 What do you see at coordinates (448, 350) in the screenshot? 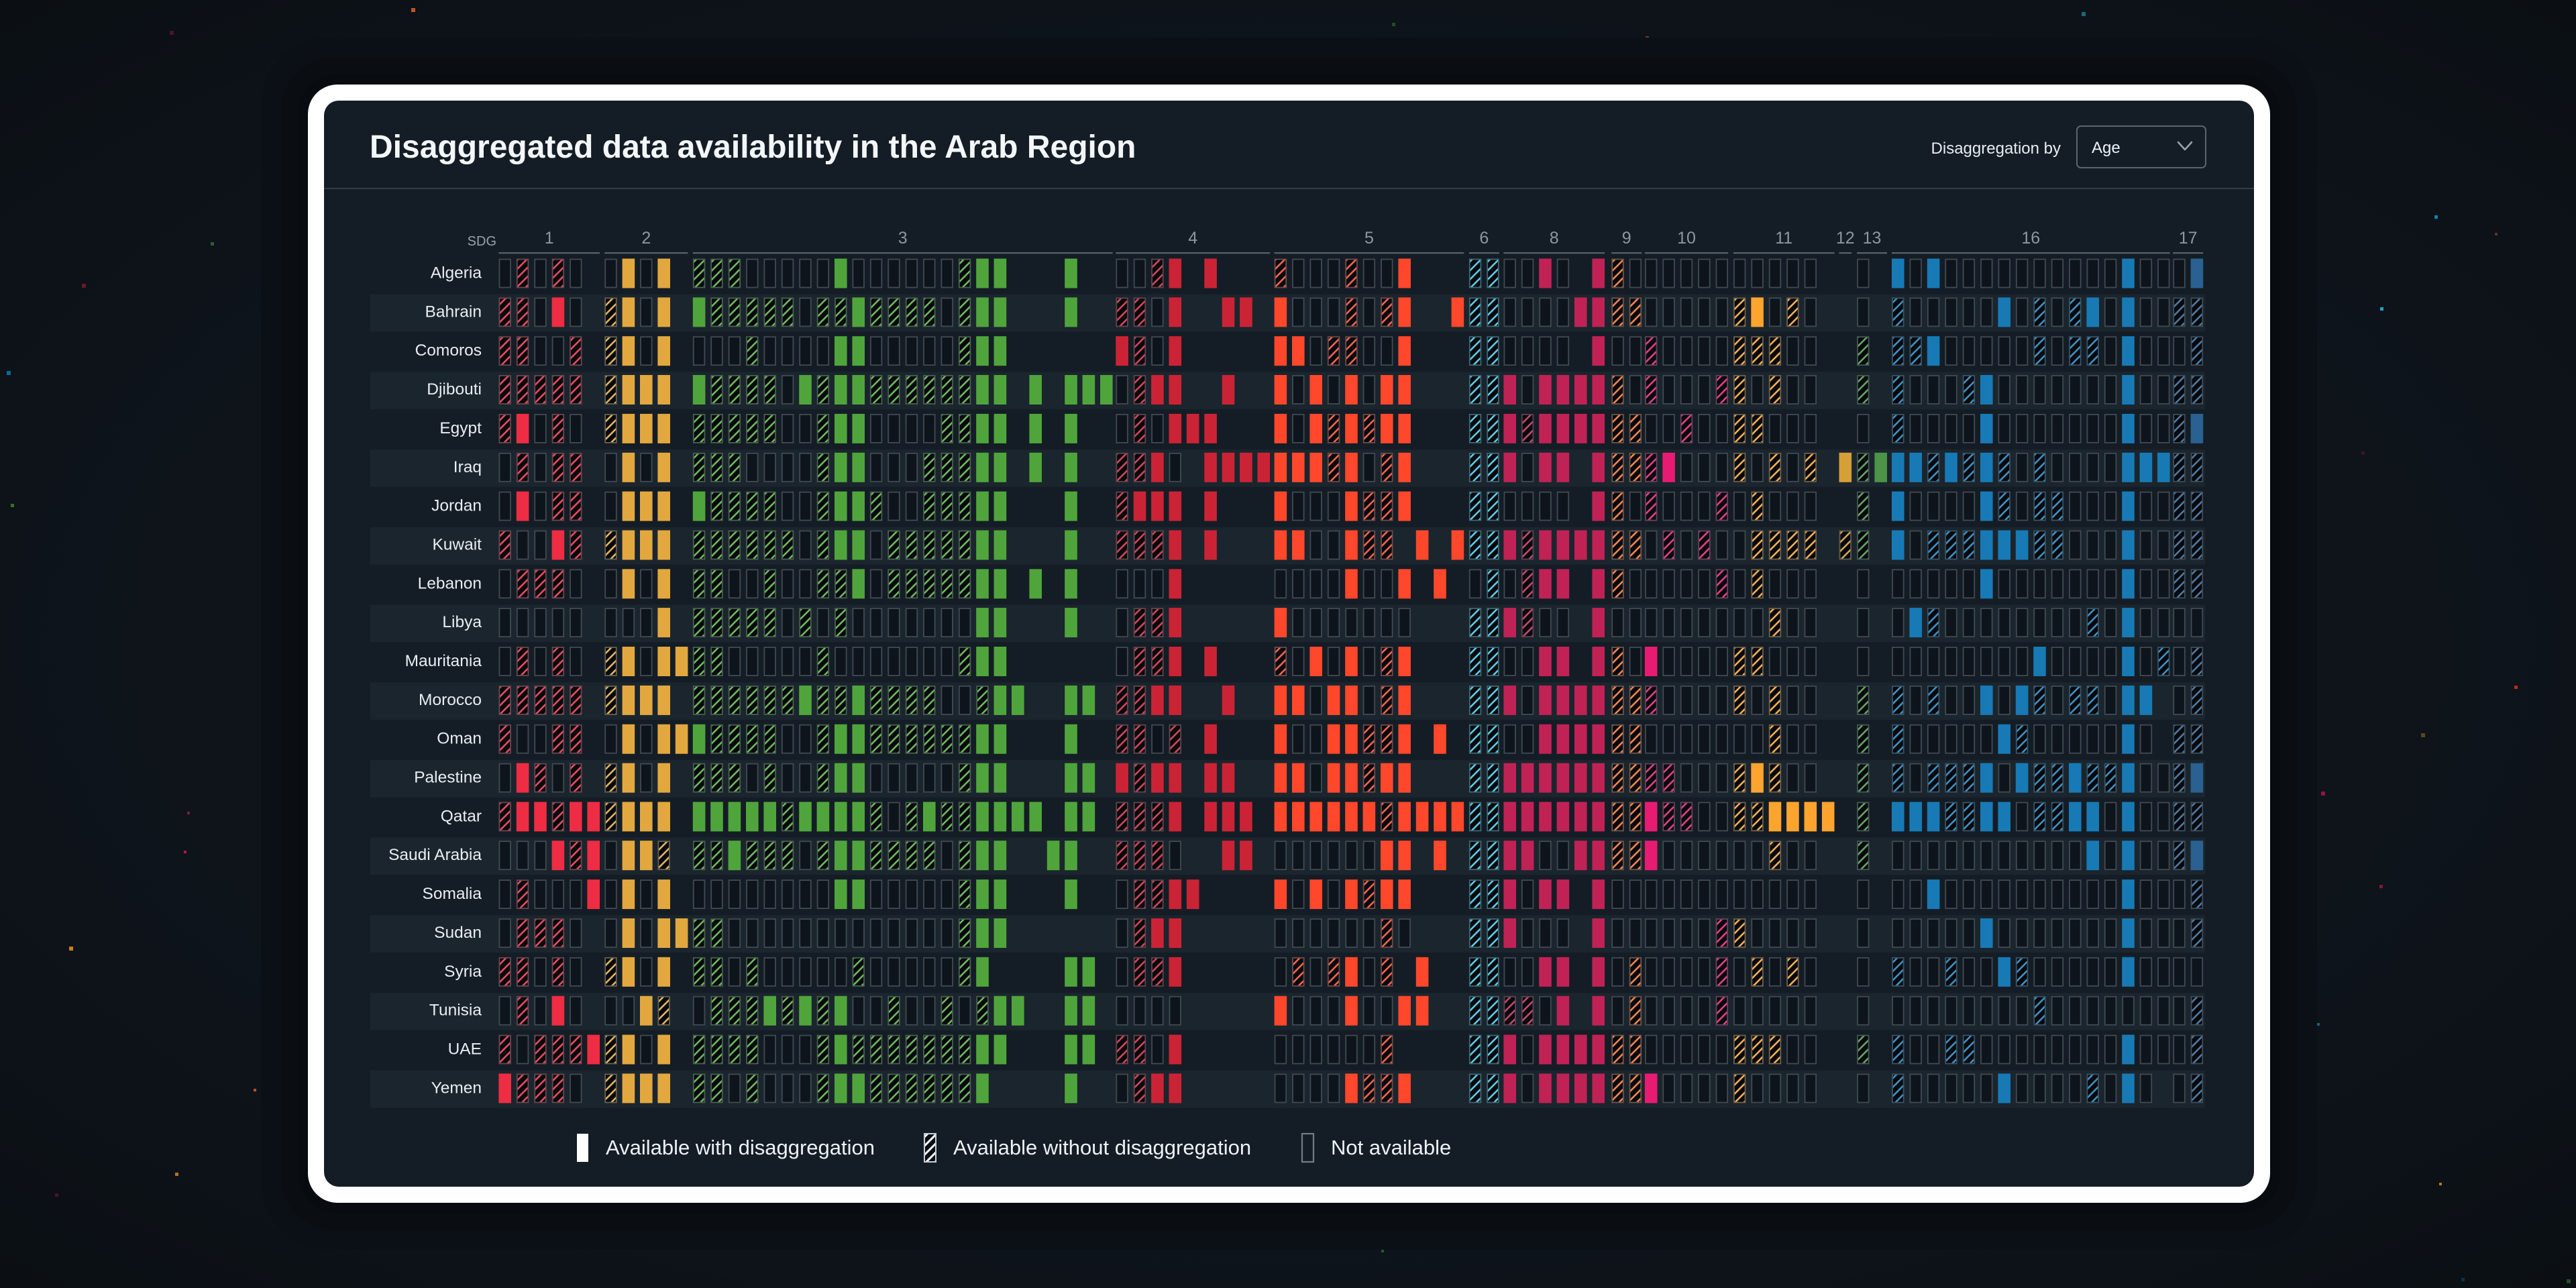
I see `svg-text: Comoros` at bounding box center [448, 350].